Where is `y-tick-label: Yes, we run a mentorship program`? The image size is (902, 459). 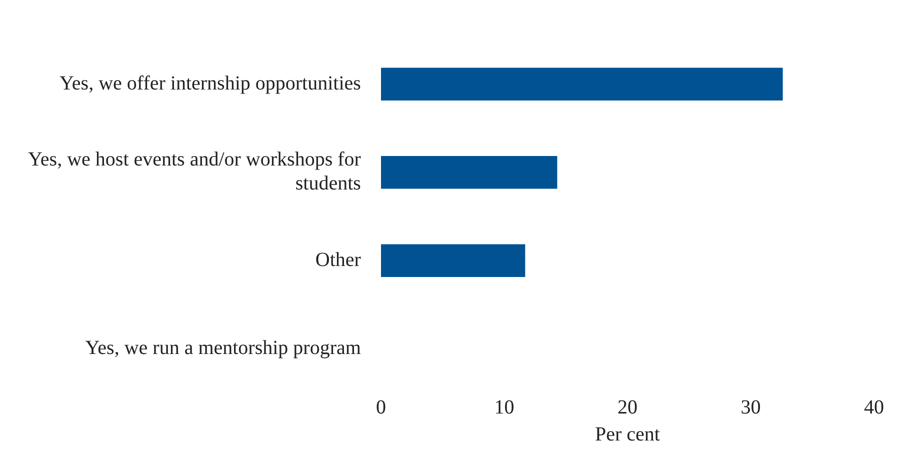
y-tick-label: Yes, we run a mentorship program is located at coordinates (223, 348).